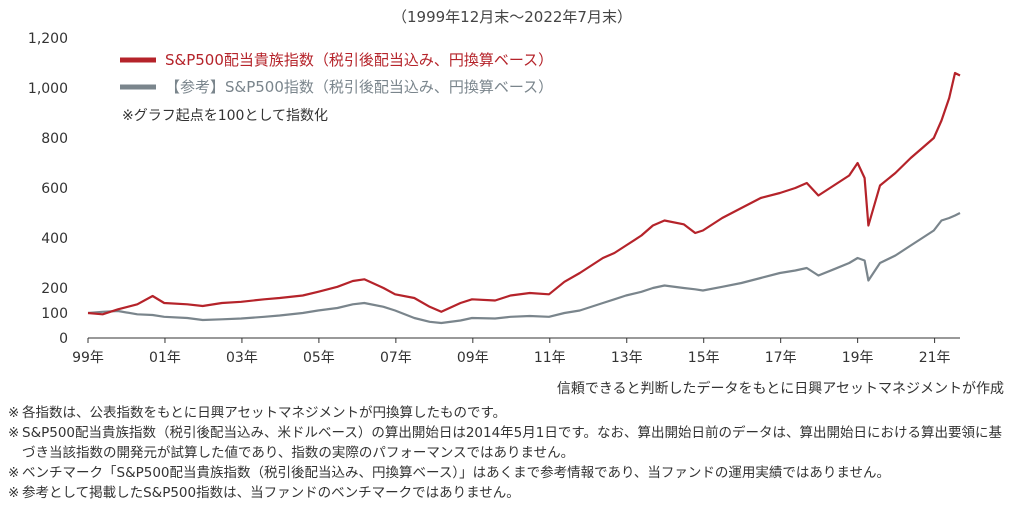  I want to click on x-tick-label: 17年, so click(781, 358).